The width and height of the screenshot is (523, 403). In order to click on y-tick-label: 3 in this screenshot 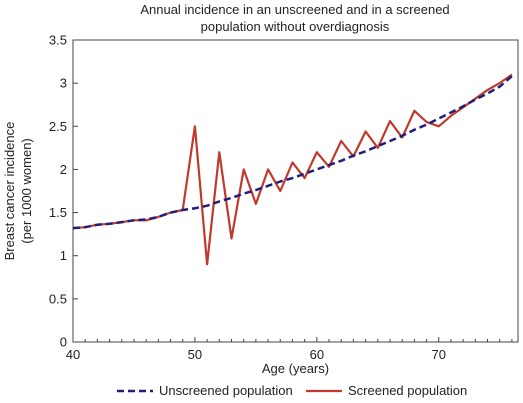, I will do `click(63, 83)`.